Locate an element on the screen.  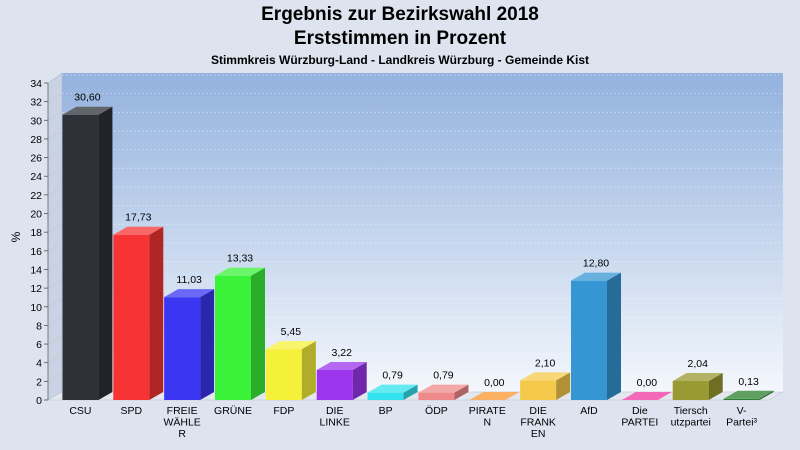
y-axis-label: % is located at coordinates (16, 236).